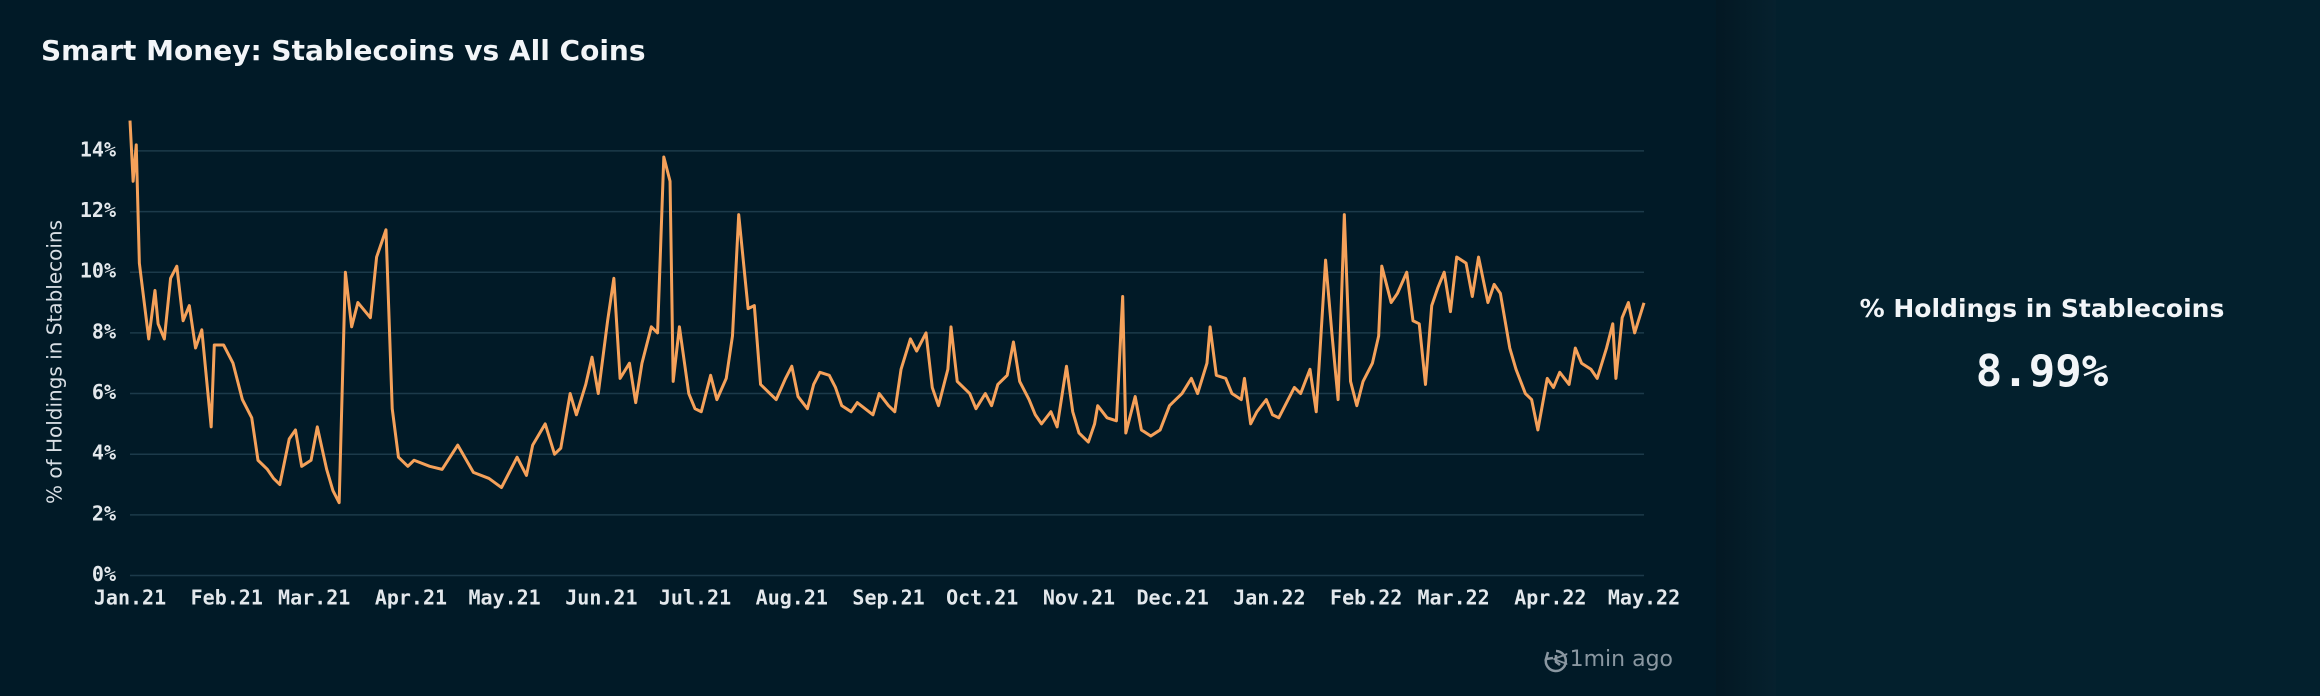 Image resolution: width=2320 pixels, height=696 pixels. I want to click on refresh-icon, so click(1556, 661).